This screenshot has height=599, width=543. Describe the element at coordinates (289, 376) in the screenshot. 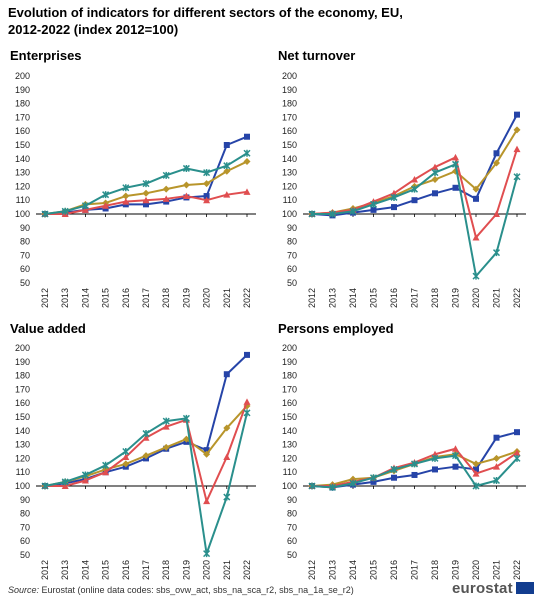

I see `y-tick-label: 180` at that location.